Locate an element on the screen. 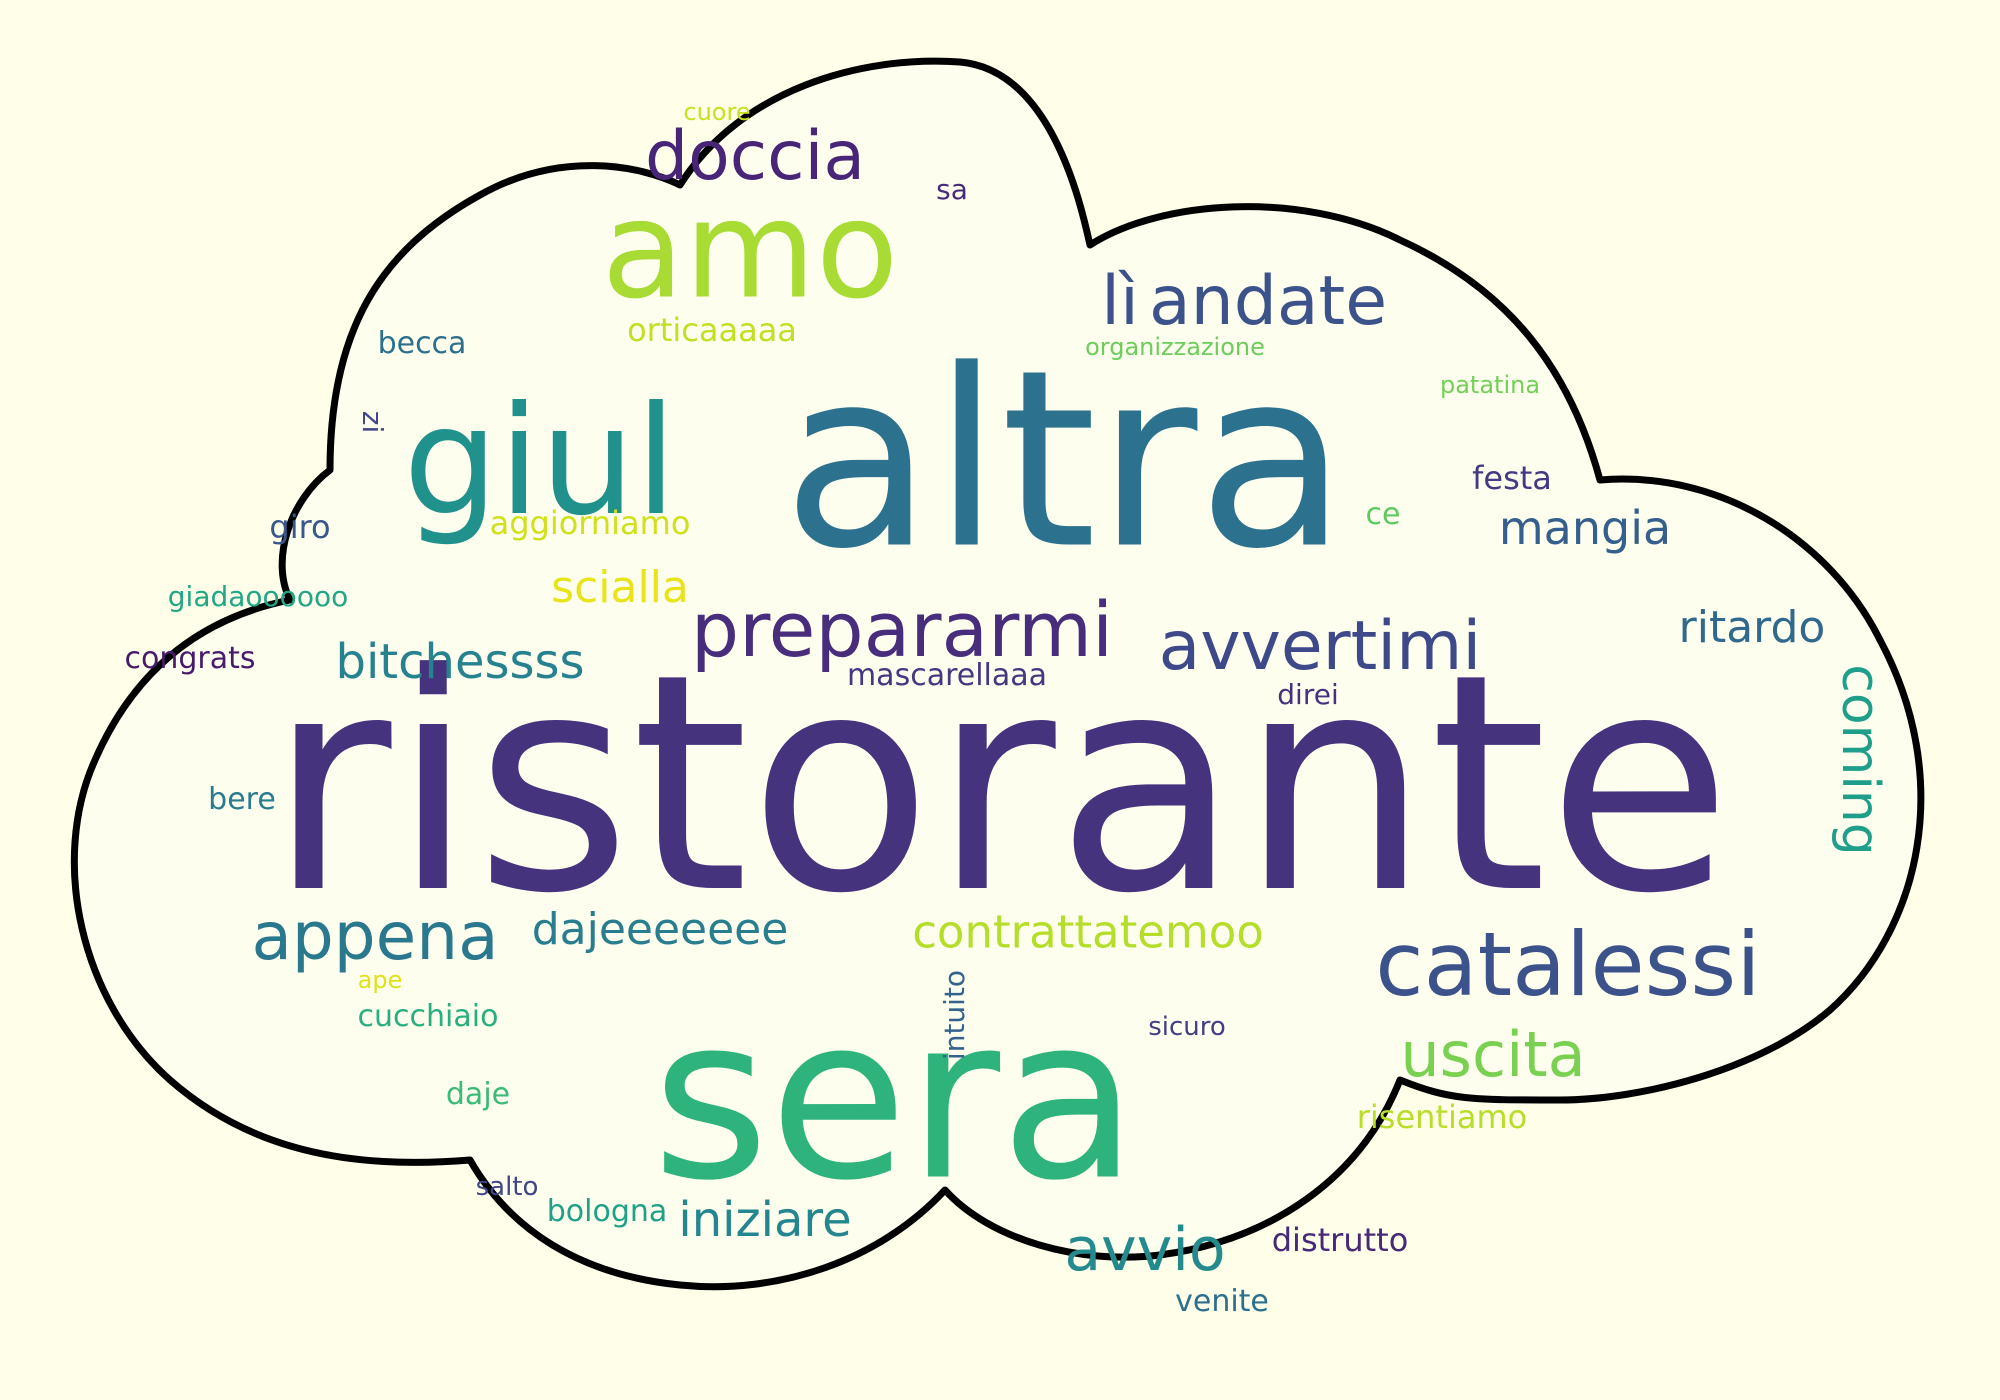 The image size is (2000, 1400). word-contrattatemoo: contrattatemoo is located at coordinates (1088, 932).